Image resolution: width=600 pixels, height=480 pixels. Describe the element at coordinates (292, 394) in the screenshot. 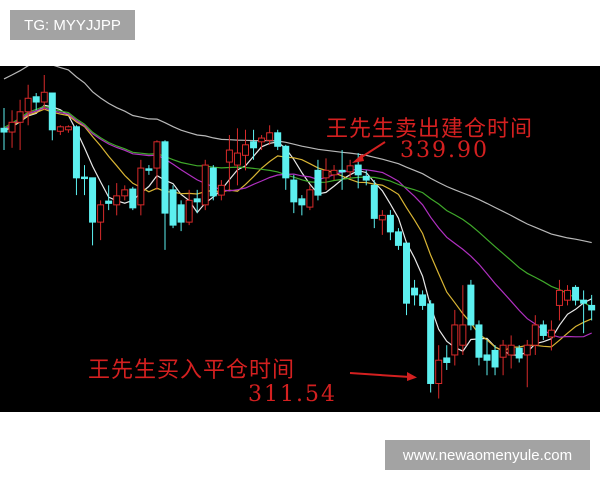

I see `buy-price-label: 311.54` at that location.